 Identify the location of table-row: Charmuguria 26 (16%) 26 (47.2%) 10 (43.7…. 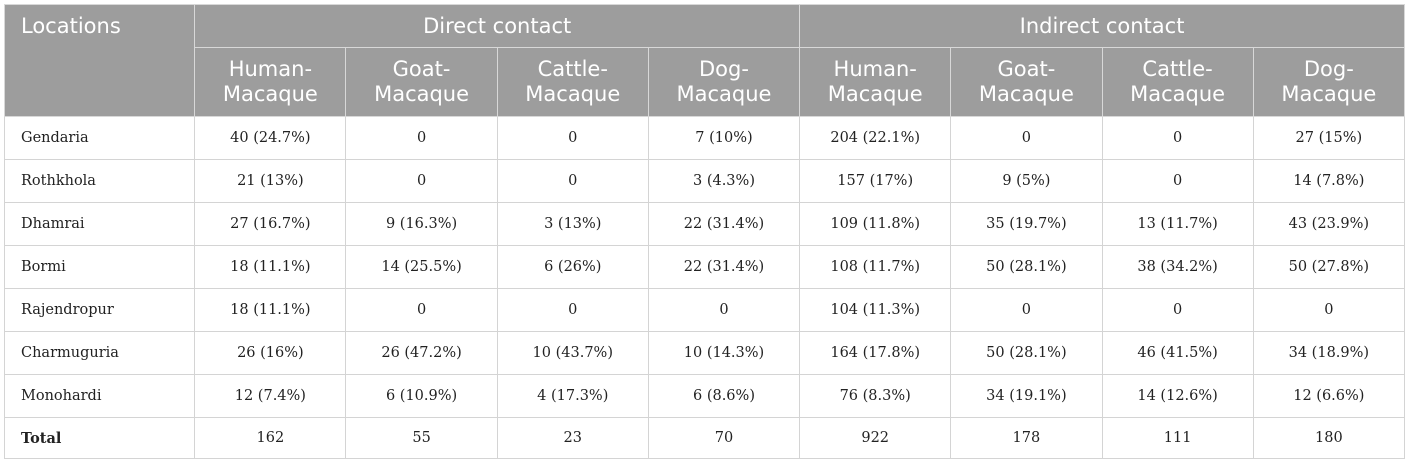
(704, 353).